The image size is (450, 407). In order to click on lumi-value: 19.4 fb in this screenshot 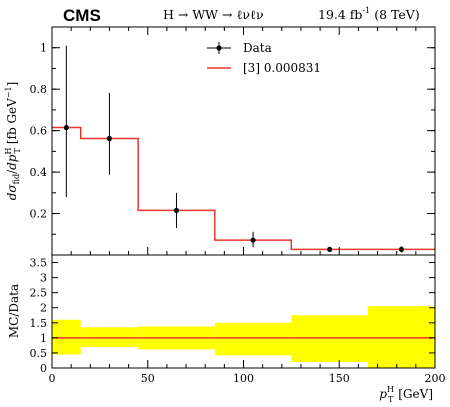, I will do `click(340, 14)`.